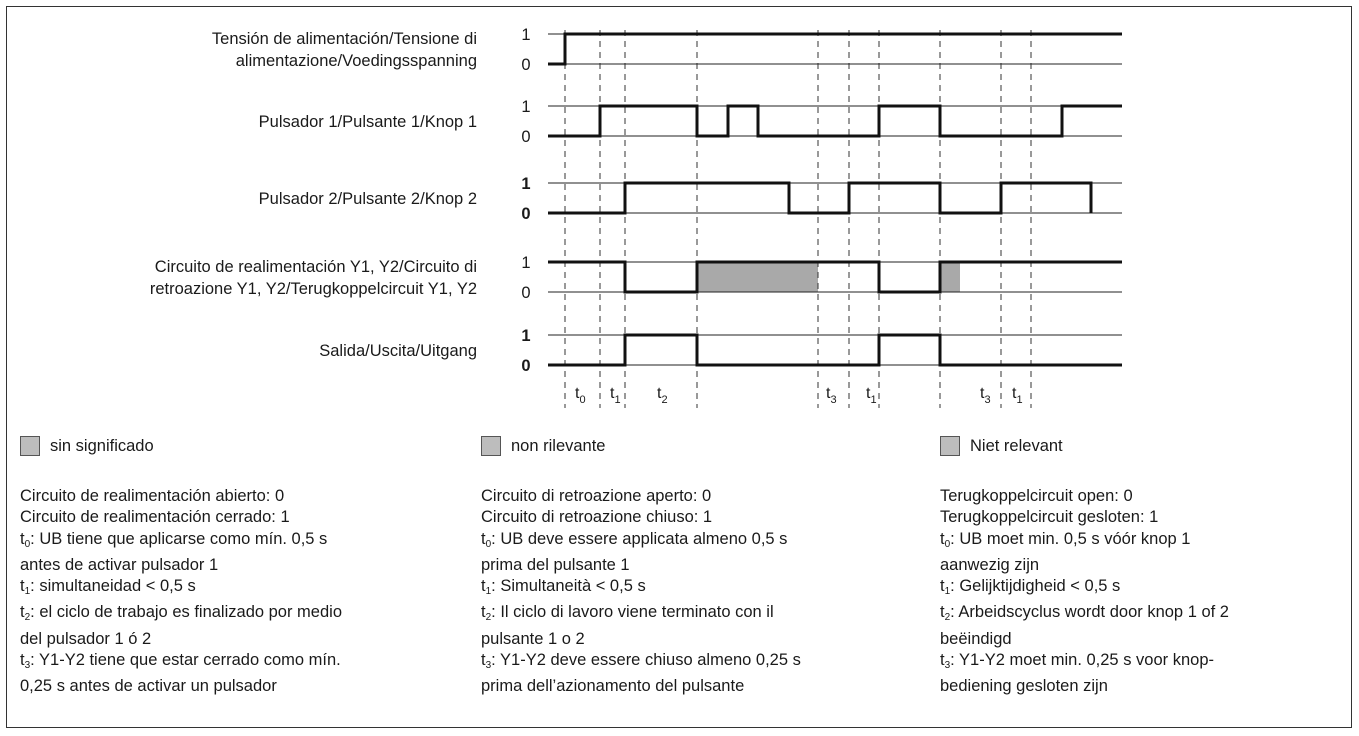 Image resolution: width=1359 pixels, height=736 pixels. I want to click on note-closed: Circuito de realimentación cerrado: 1, so click(155, 517).